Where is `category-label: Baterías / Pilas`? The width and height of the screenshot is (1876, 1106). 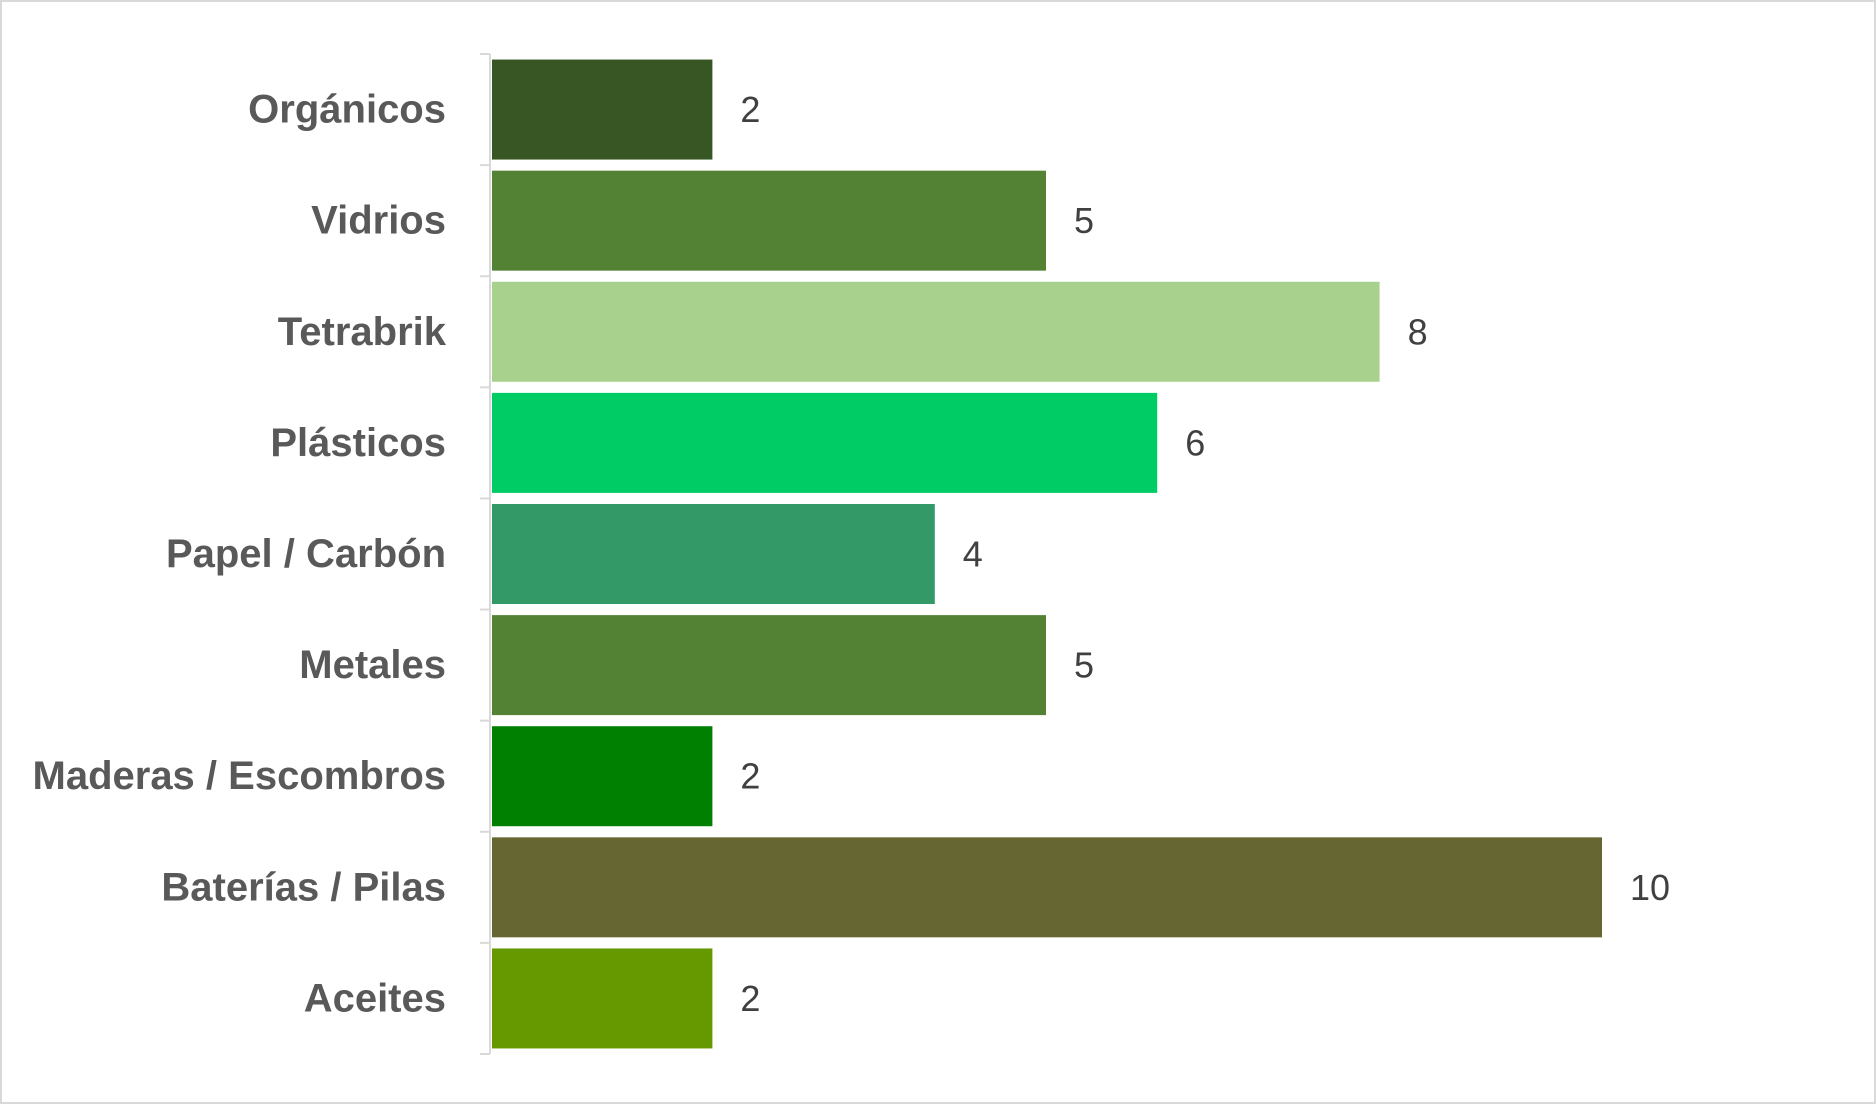
category-label: Baterías / Pilas is located at coordinates (303, 887).